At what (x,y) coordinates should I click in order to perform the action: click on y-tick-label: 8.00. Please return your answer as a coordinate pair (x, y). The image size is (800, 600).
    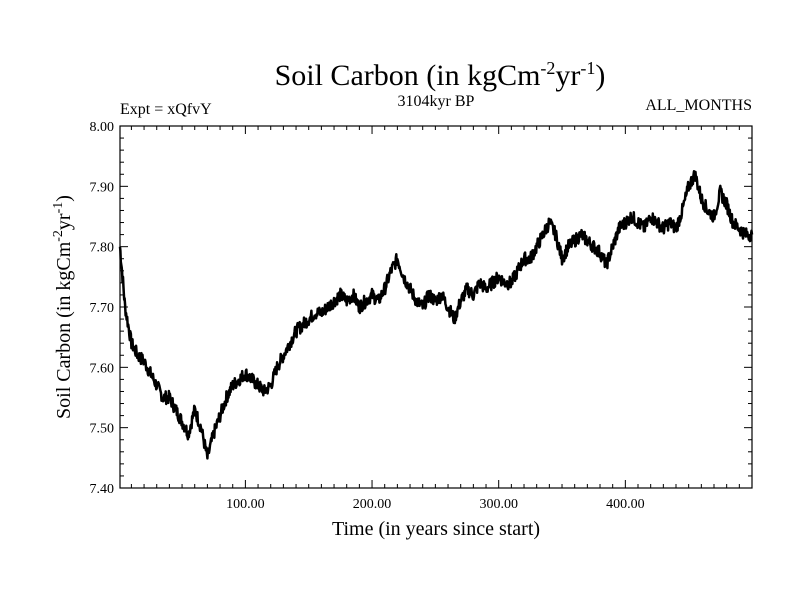
    Looking at the image, I should click on (102, 127).